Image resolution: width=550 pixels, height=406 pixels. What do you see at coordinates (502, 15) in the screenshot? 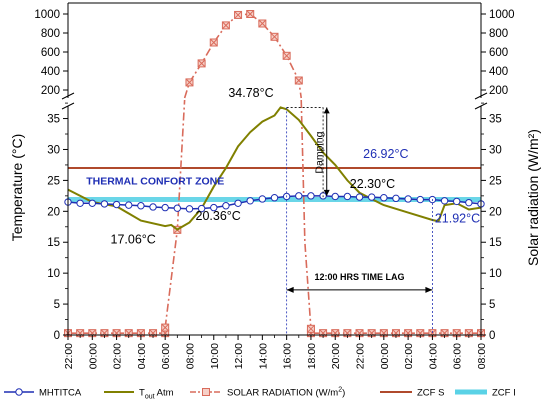
I see `solar-tick-label-right: 1000` at bounding box center [502, 15].